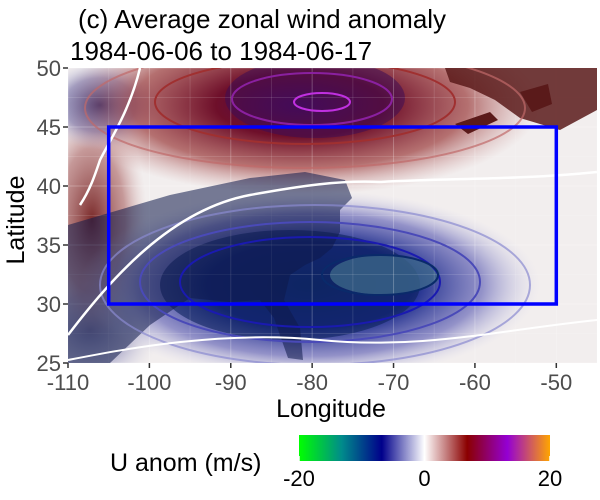 This screenshot has height=500, width=600. Describe the element at coordinates (49, 245) in the screenshot. I see `y-tick-label: 35` at that location.